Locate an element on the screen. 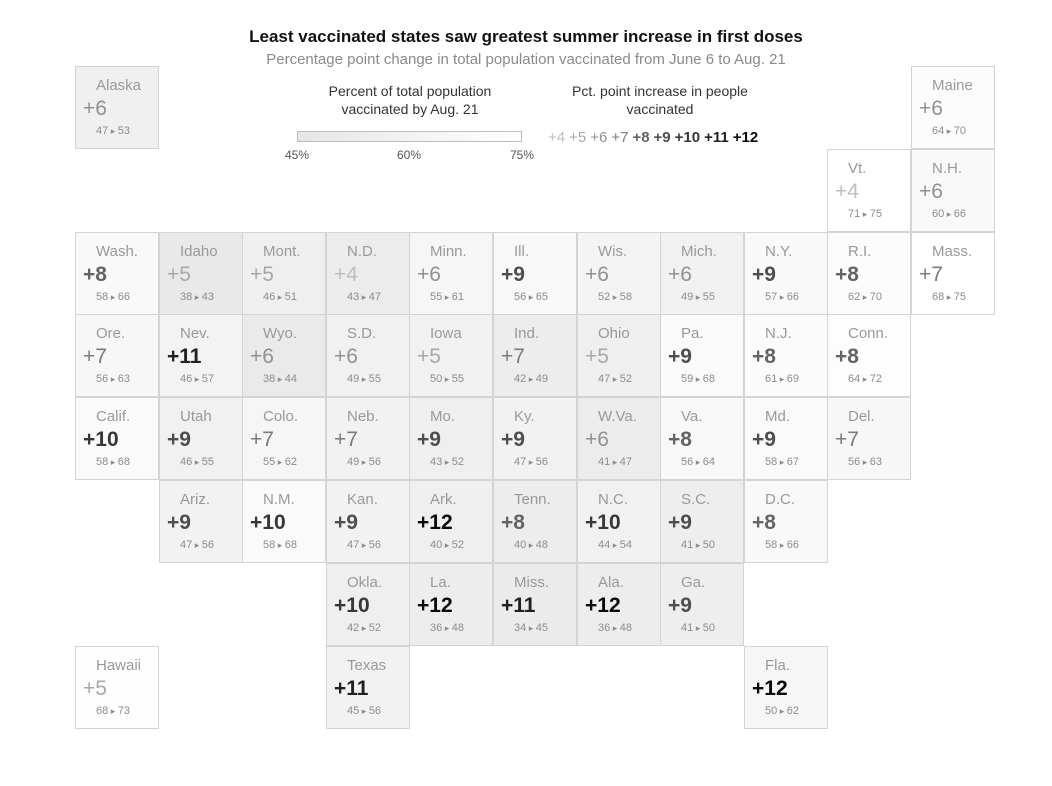 This screenshot has width=1052, height=786. state-tile: Maine +6 64 ▸ 70 is located at coordinates (953, 107).